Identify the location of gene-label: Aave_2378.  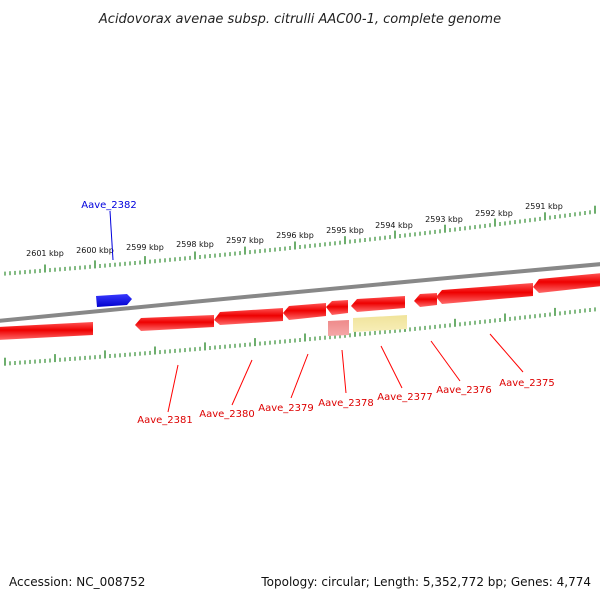
(346, 403).